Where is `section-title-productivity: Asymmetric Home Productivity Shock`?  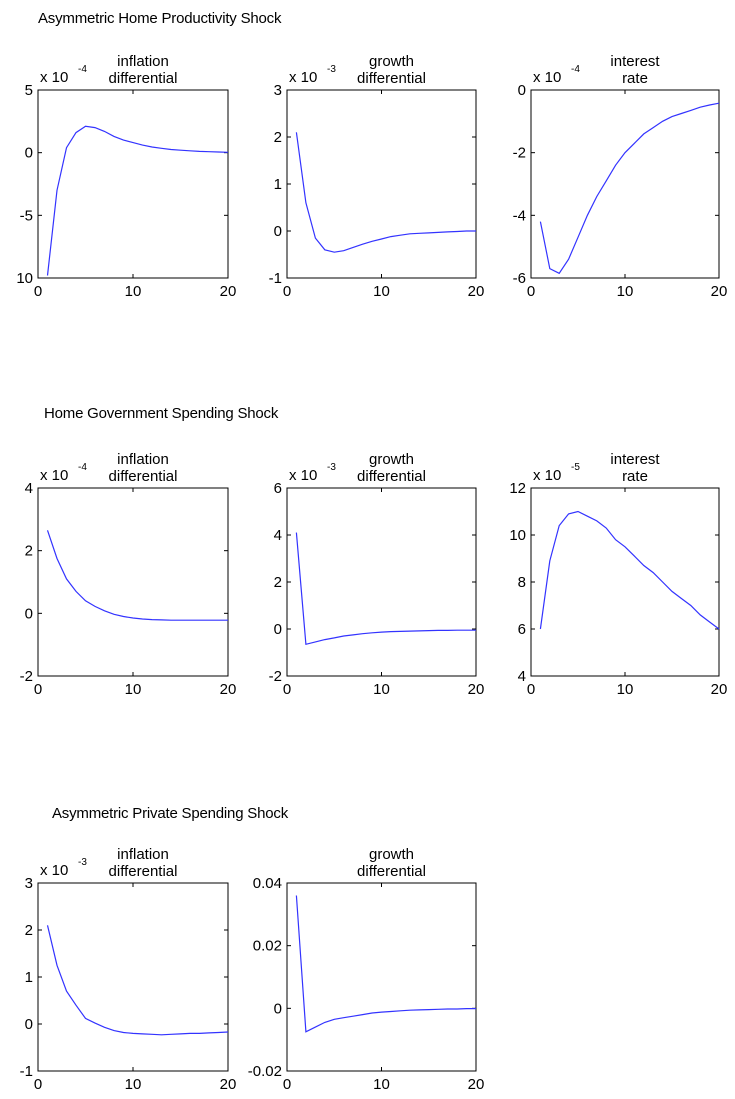 section-title-productivity: Asymmetric Home Productivity Shock is located at coordinates (160, 18).